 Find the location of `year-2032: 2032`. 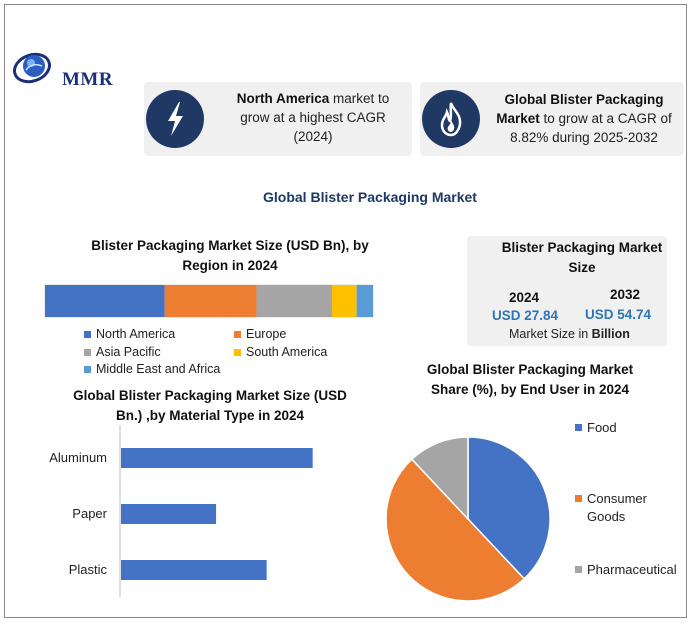

year-2032: 2032 is located at coordinates (625, 294).